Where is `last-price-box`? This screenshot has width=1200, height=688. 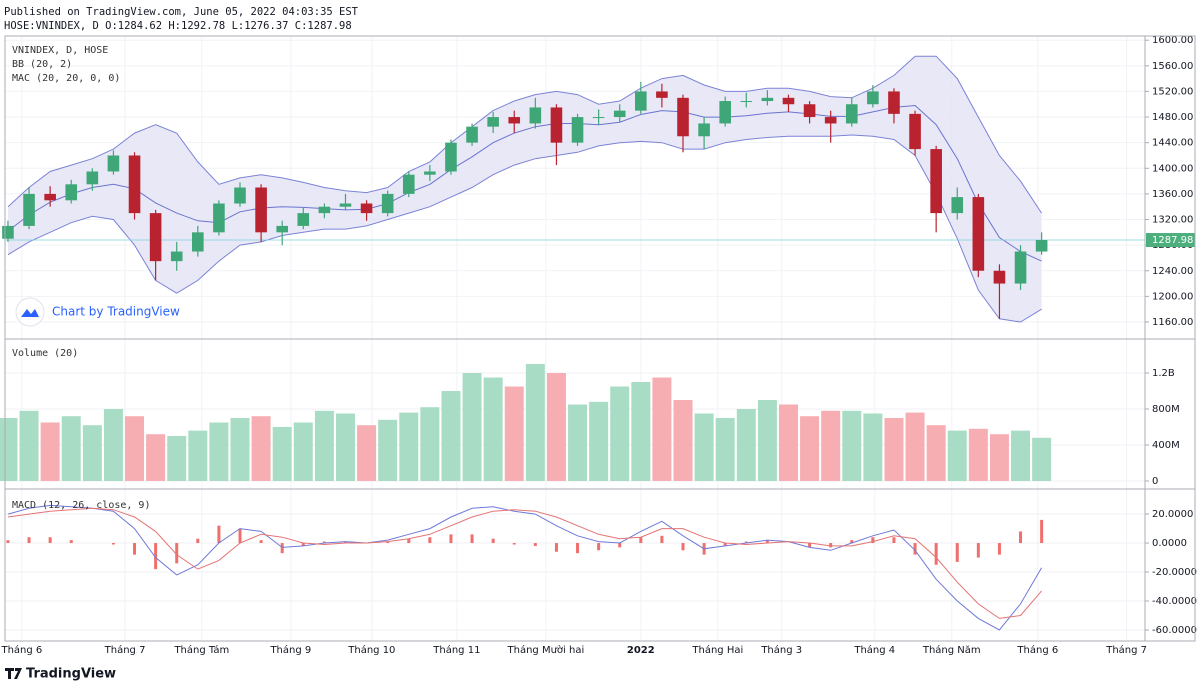
last-price-box is located at coordinates (1170, 240).